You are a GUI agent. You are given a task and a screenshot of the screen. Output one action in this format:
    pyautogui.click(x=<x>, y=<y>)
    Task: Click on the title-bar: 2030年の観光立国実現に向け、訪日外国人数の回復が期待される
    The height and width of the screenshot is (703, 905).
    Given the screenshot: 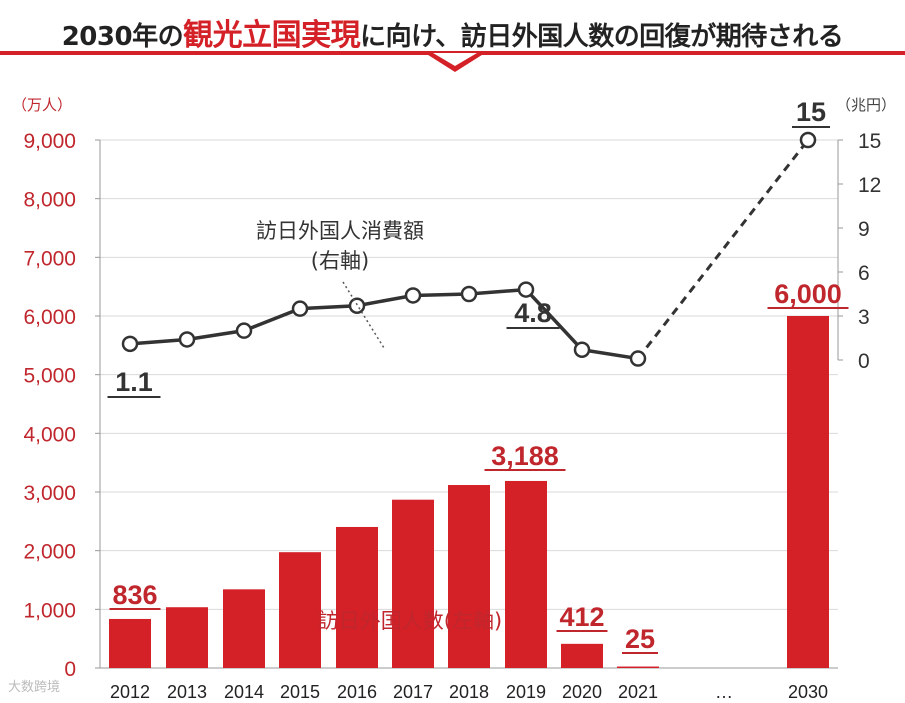 What is the action you would take?
    pyautogui.click(x=452, y=36)
    